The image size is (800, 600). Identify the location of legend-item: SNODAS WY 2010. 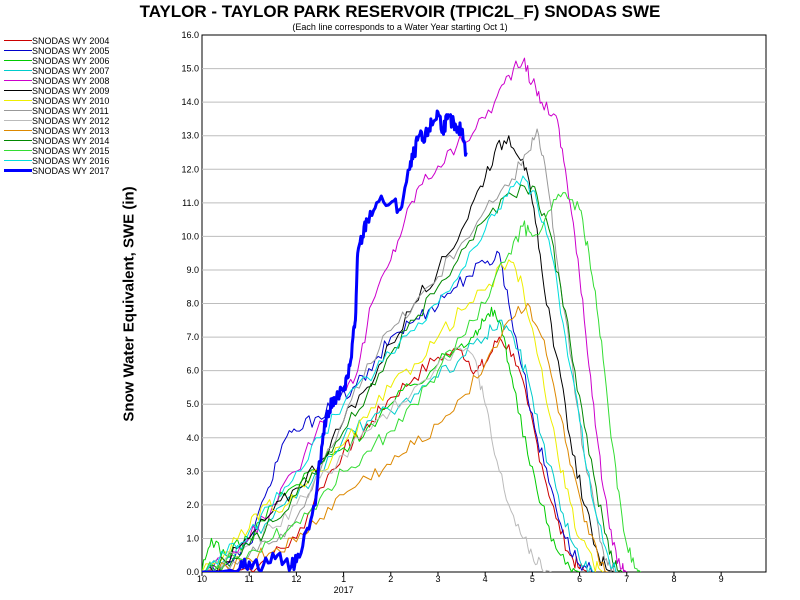
(68, 101).